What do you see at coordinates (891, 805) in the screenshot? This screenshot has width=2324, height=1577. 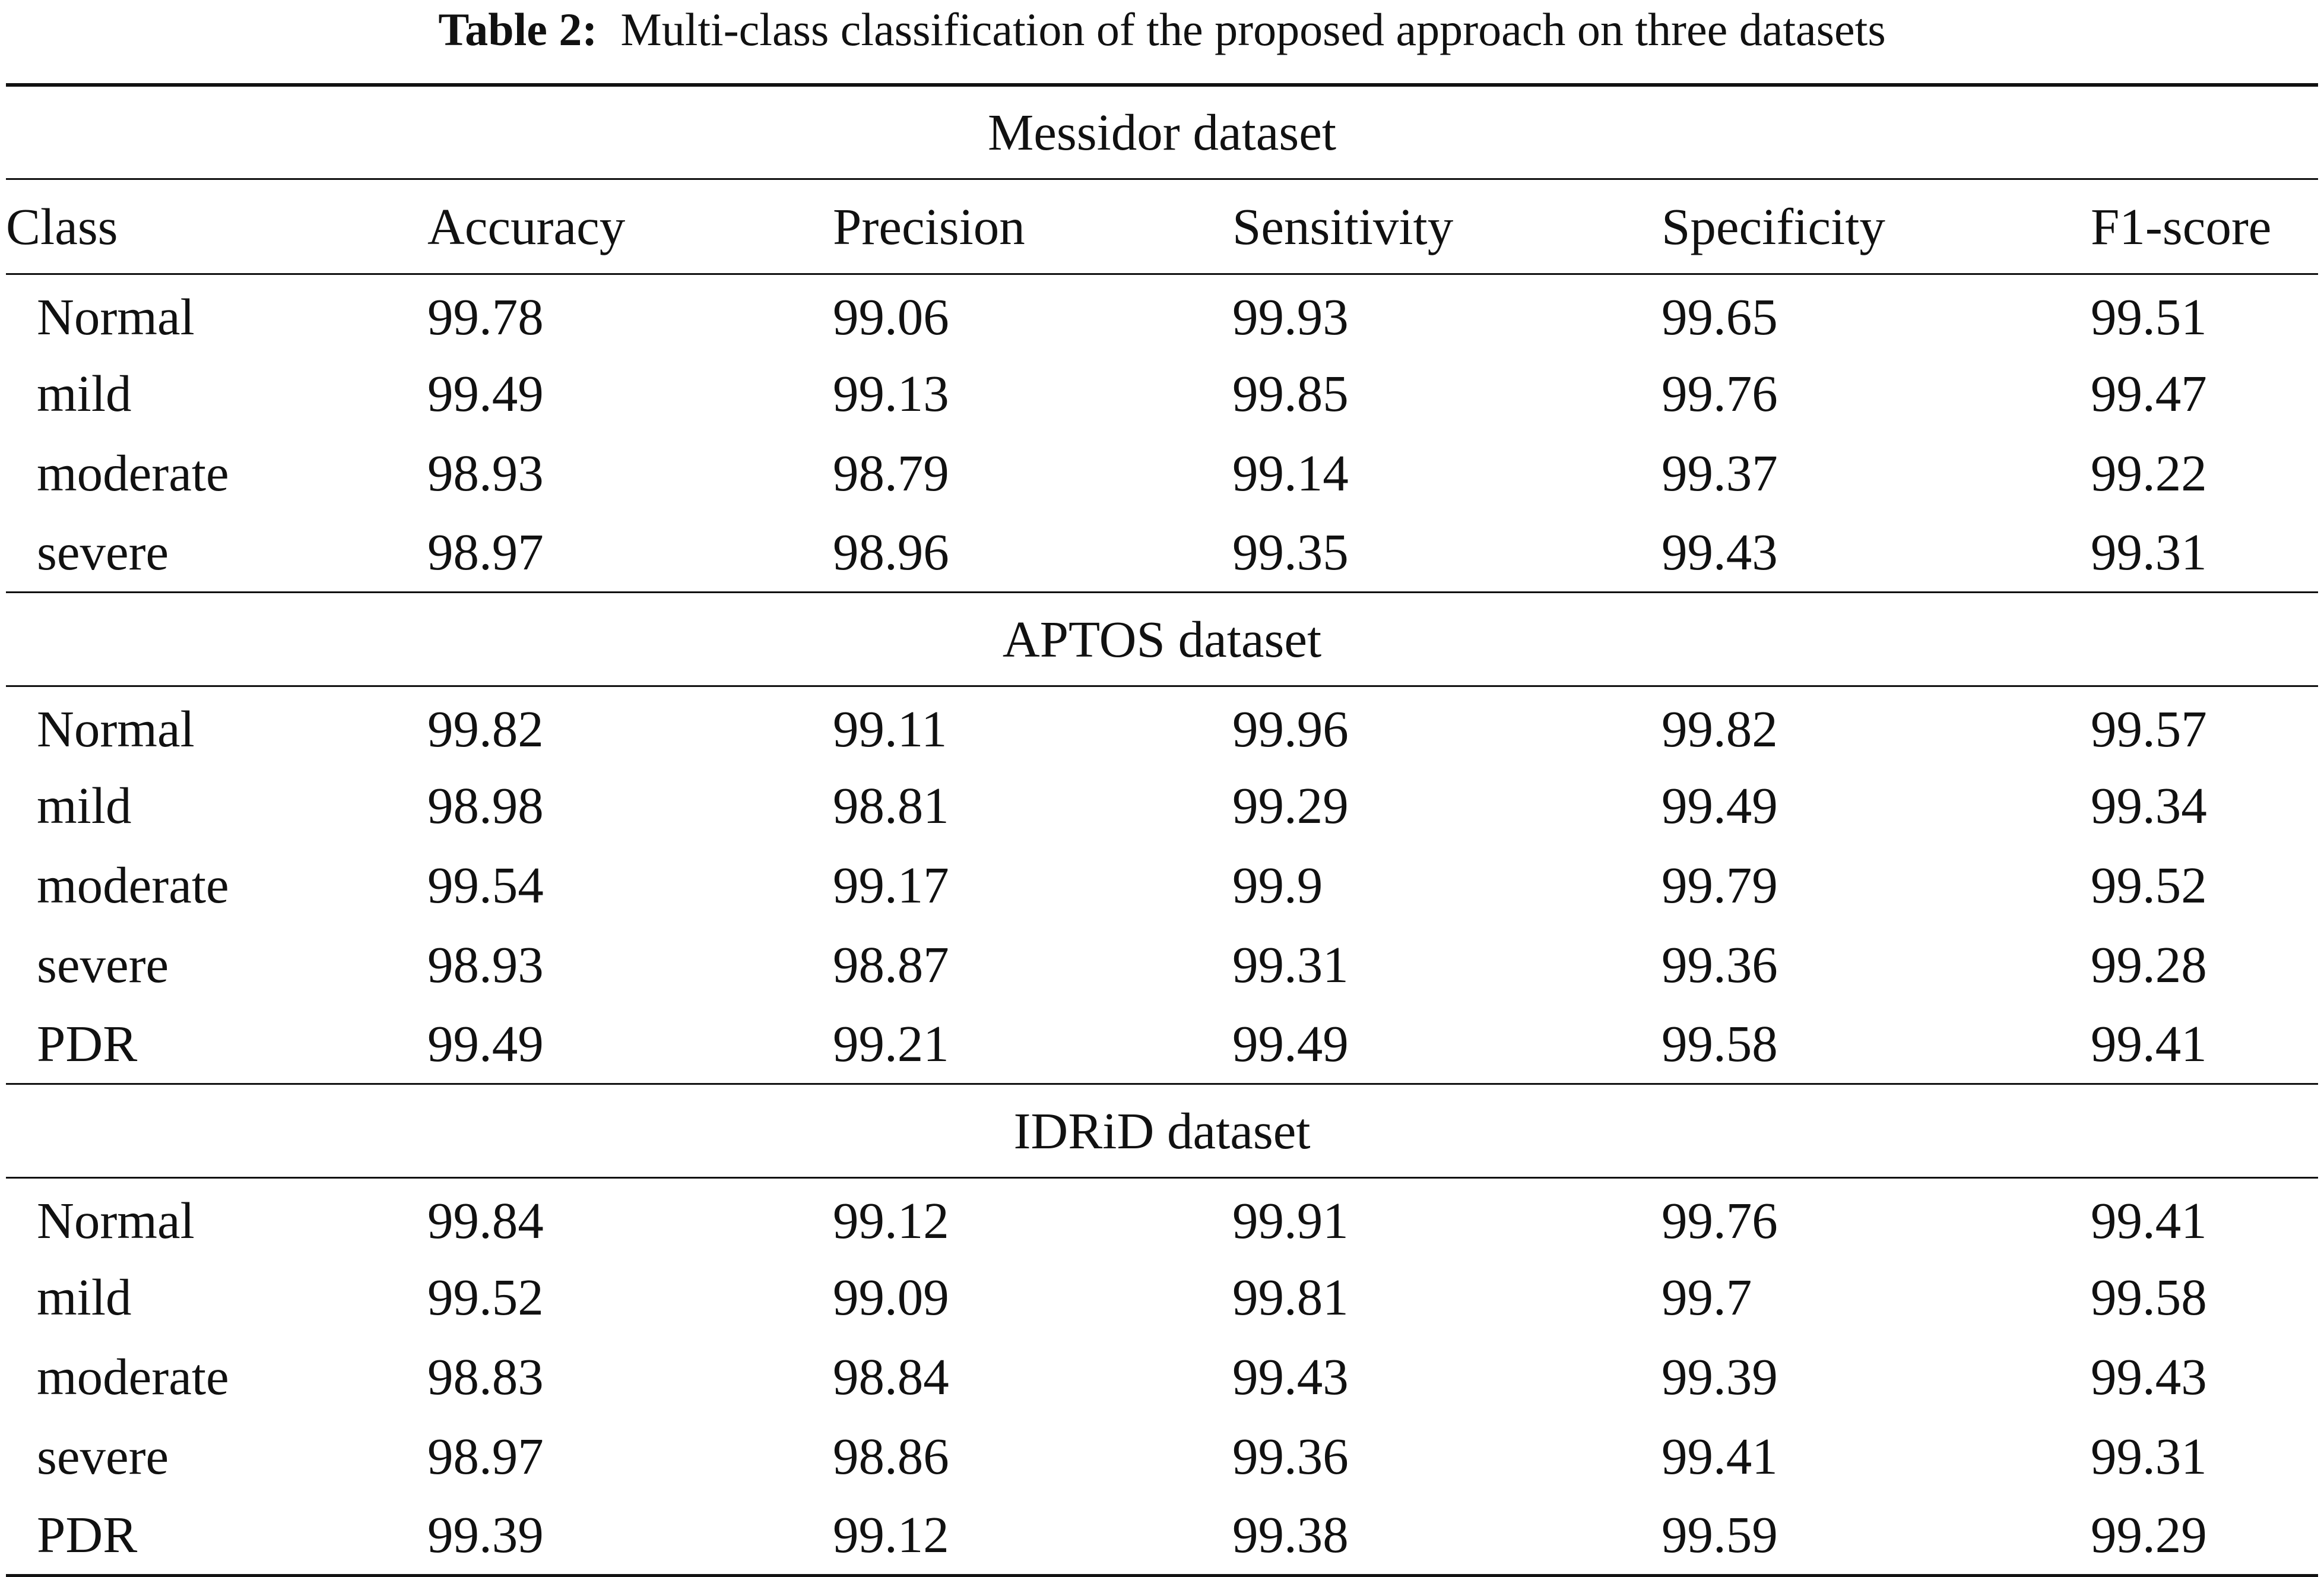 I see `metric-cell: 98.81` at bounding box center [891, 805].